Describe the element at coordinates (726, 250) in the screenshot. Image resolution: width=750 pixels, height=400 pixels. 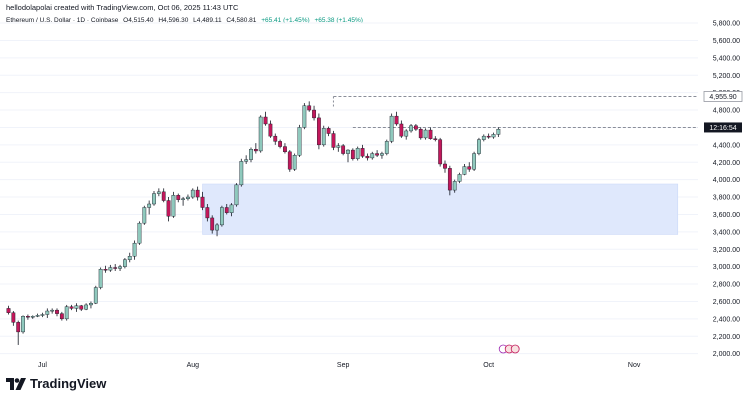
I see `price-axis-label: 3,200.00` at that location.